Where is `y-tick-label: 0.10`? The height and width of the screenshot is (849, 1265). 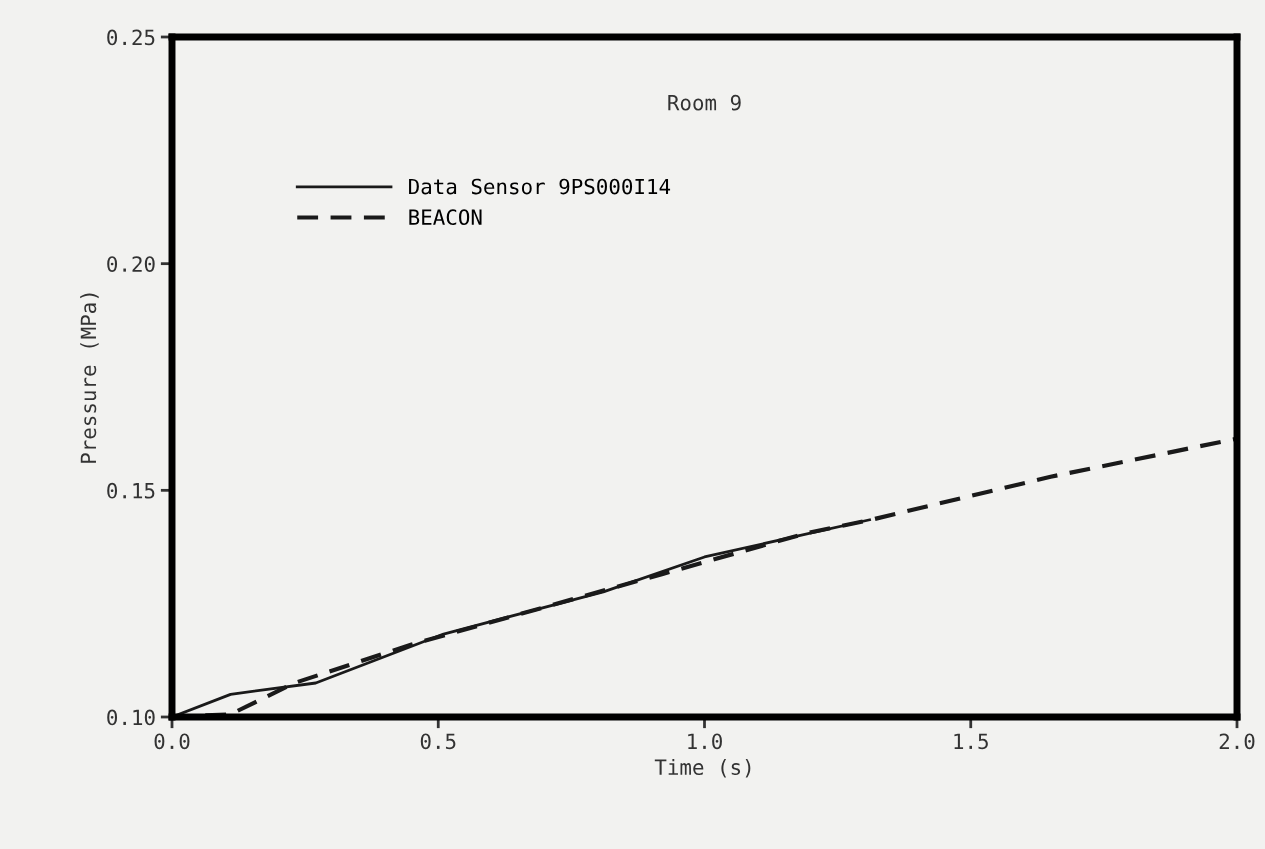
y-tick-label: 0.10 is located at coordinates (131, 717).